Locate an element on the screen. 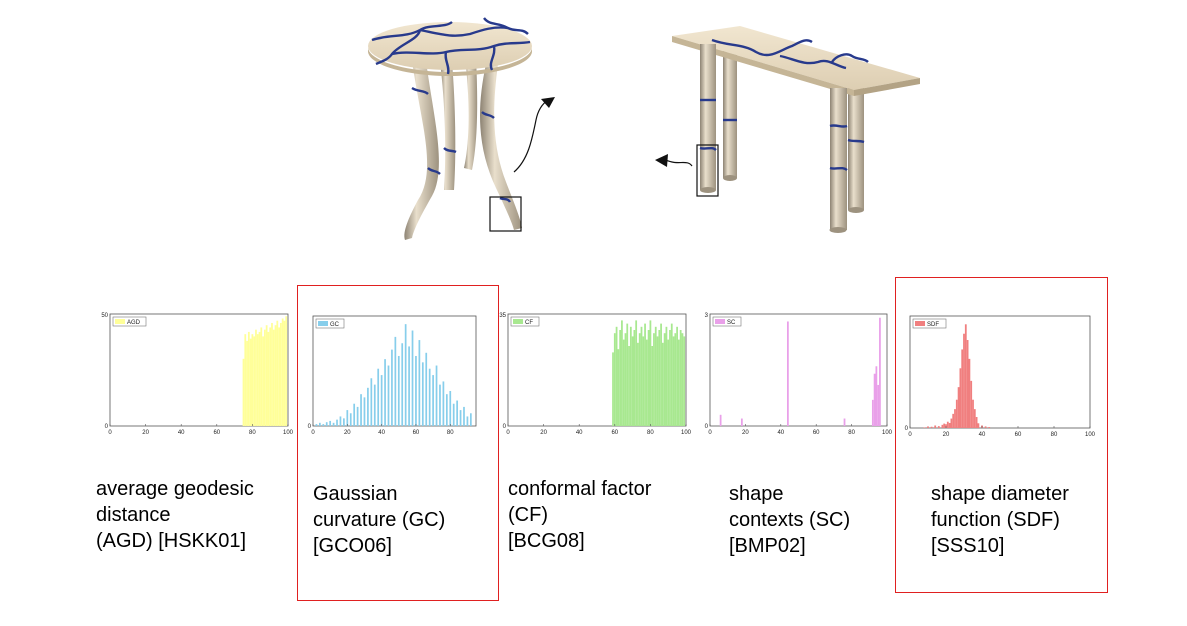  highlight-box-sdf is located at coordinates (1001, 435).